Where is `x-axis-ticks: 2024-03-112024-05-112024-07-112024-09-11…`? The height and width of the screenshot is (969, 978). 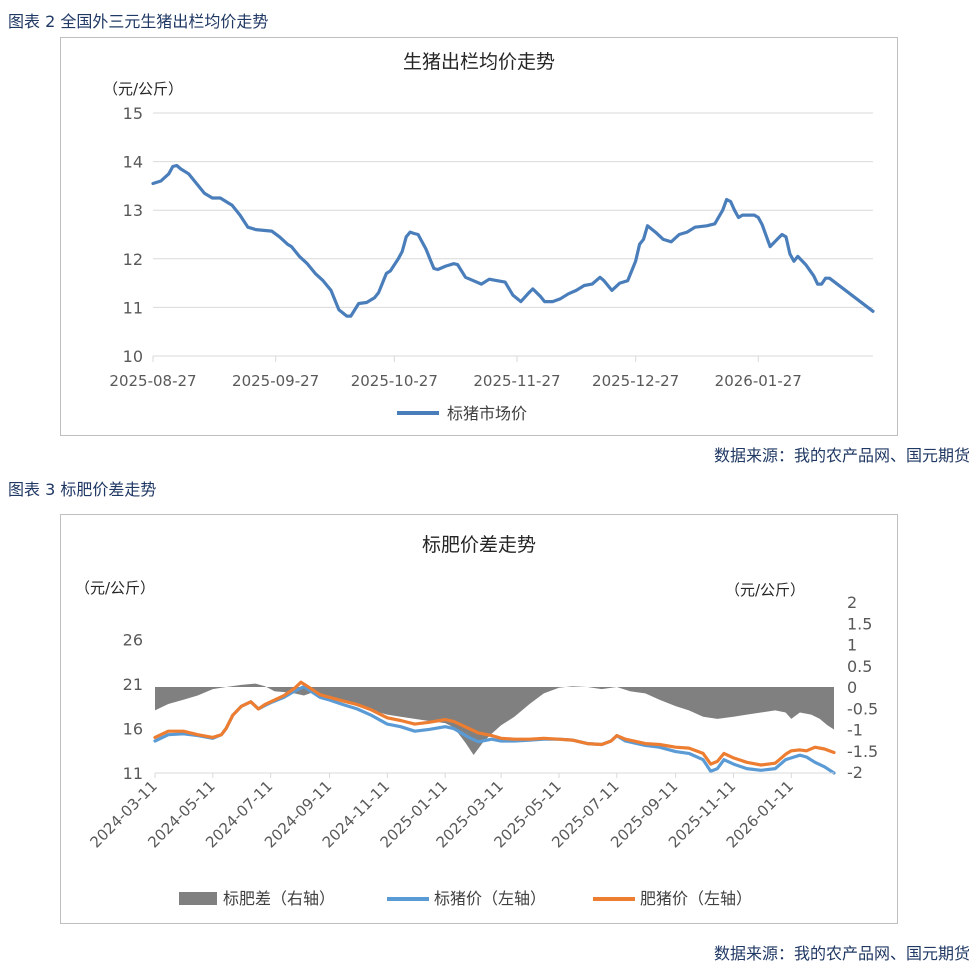 x-axis-ticks: 2024-03-112024-05-112024-07-112024-09-11… is located at coordinates (441, 812).